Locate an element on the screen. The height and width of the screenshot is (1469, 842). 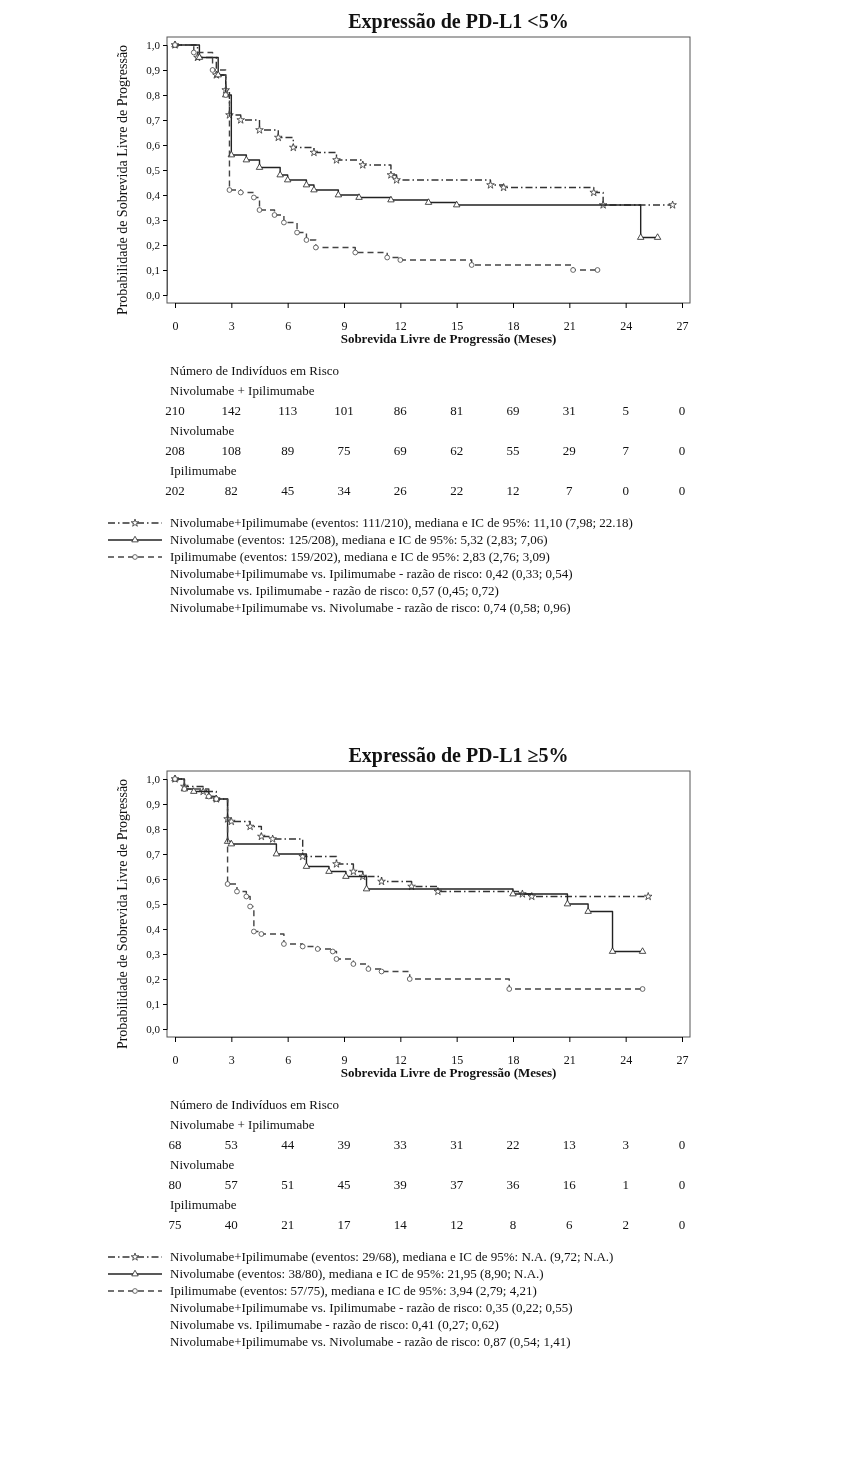
text: Nivolumabe+Ipilimumabe vs. Ipilimumabe - razão de risco: 0,42 (0,33; 0,54) is located at coordinates (371, 573).